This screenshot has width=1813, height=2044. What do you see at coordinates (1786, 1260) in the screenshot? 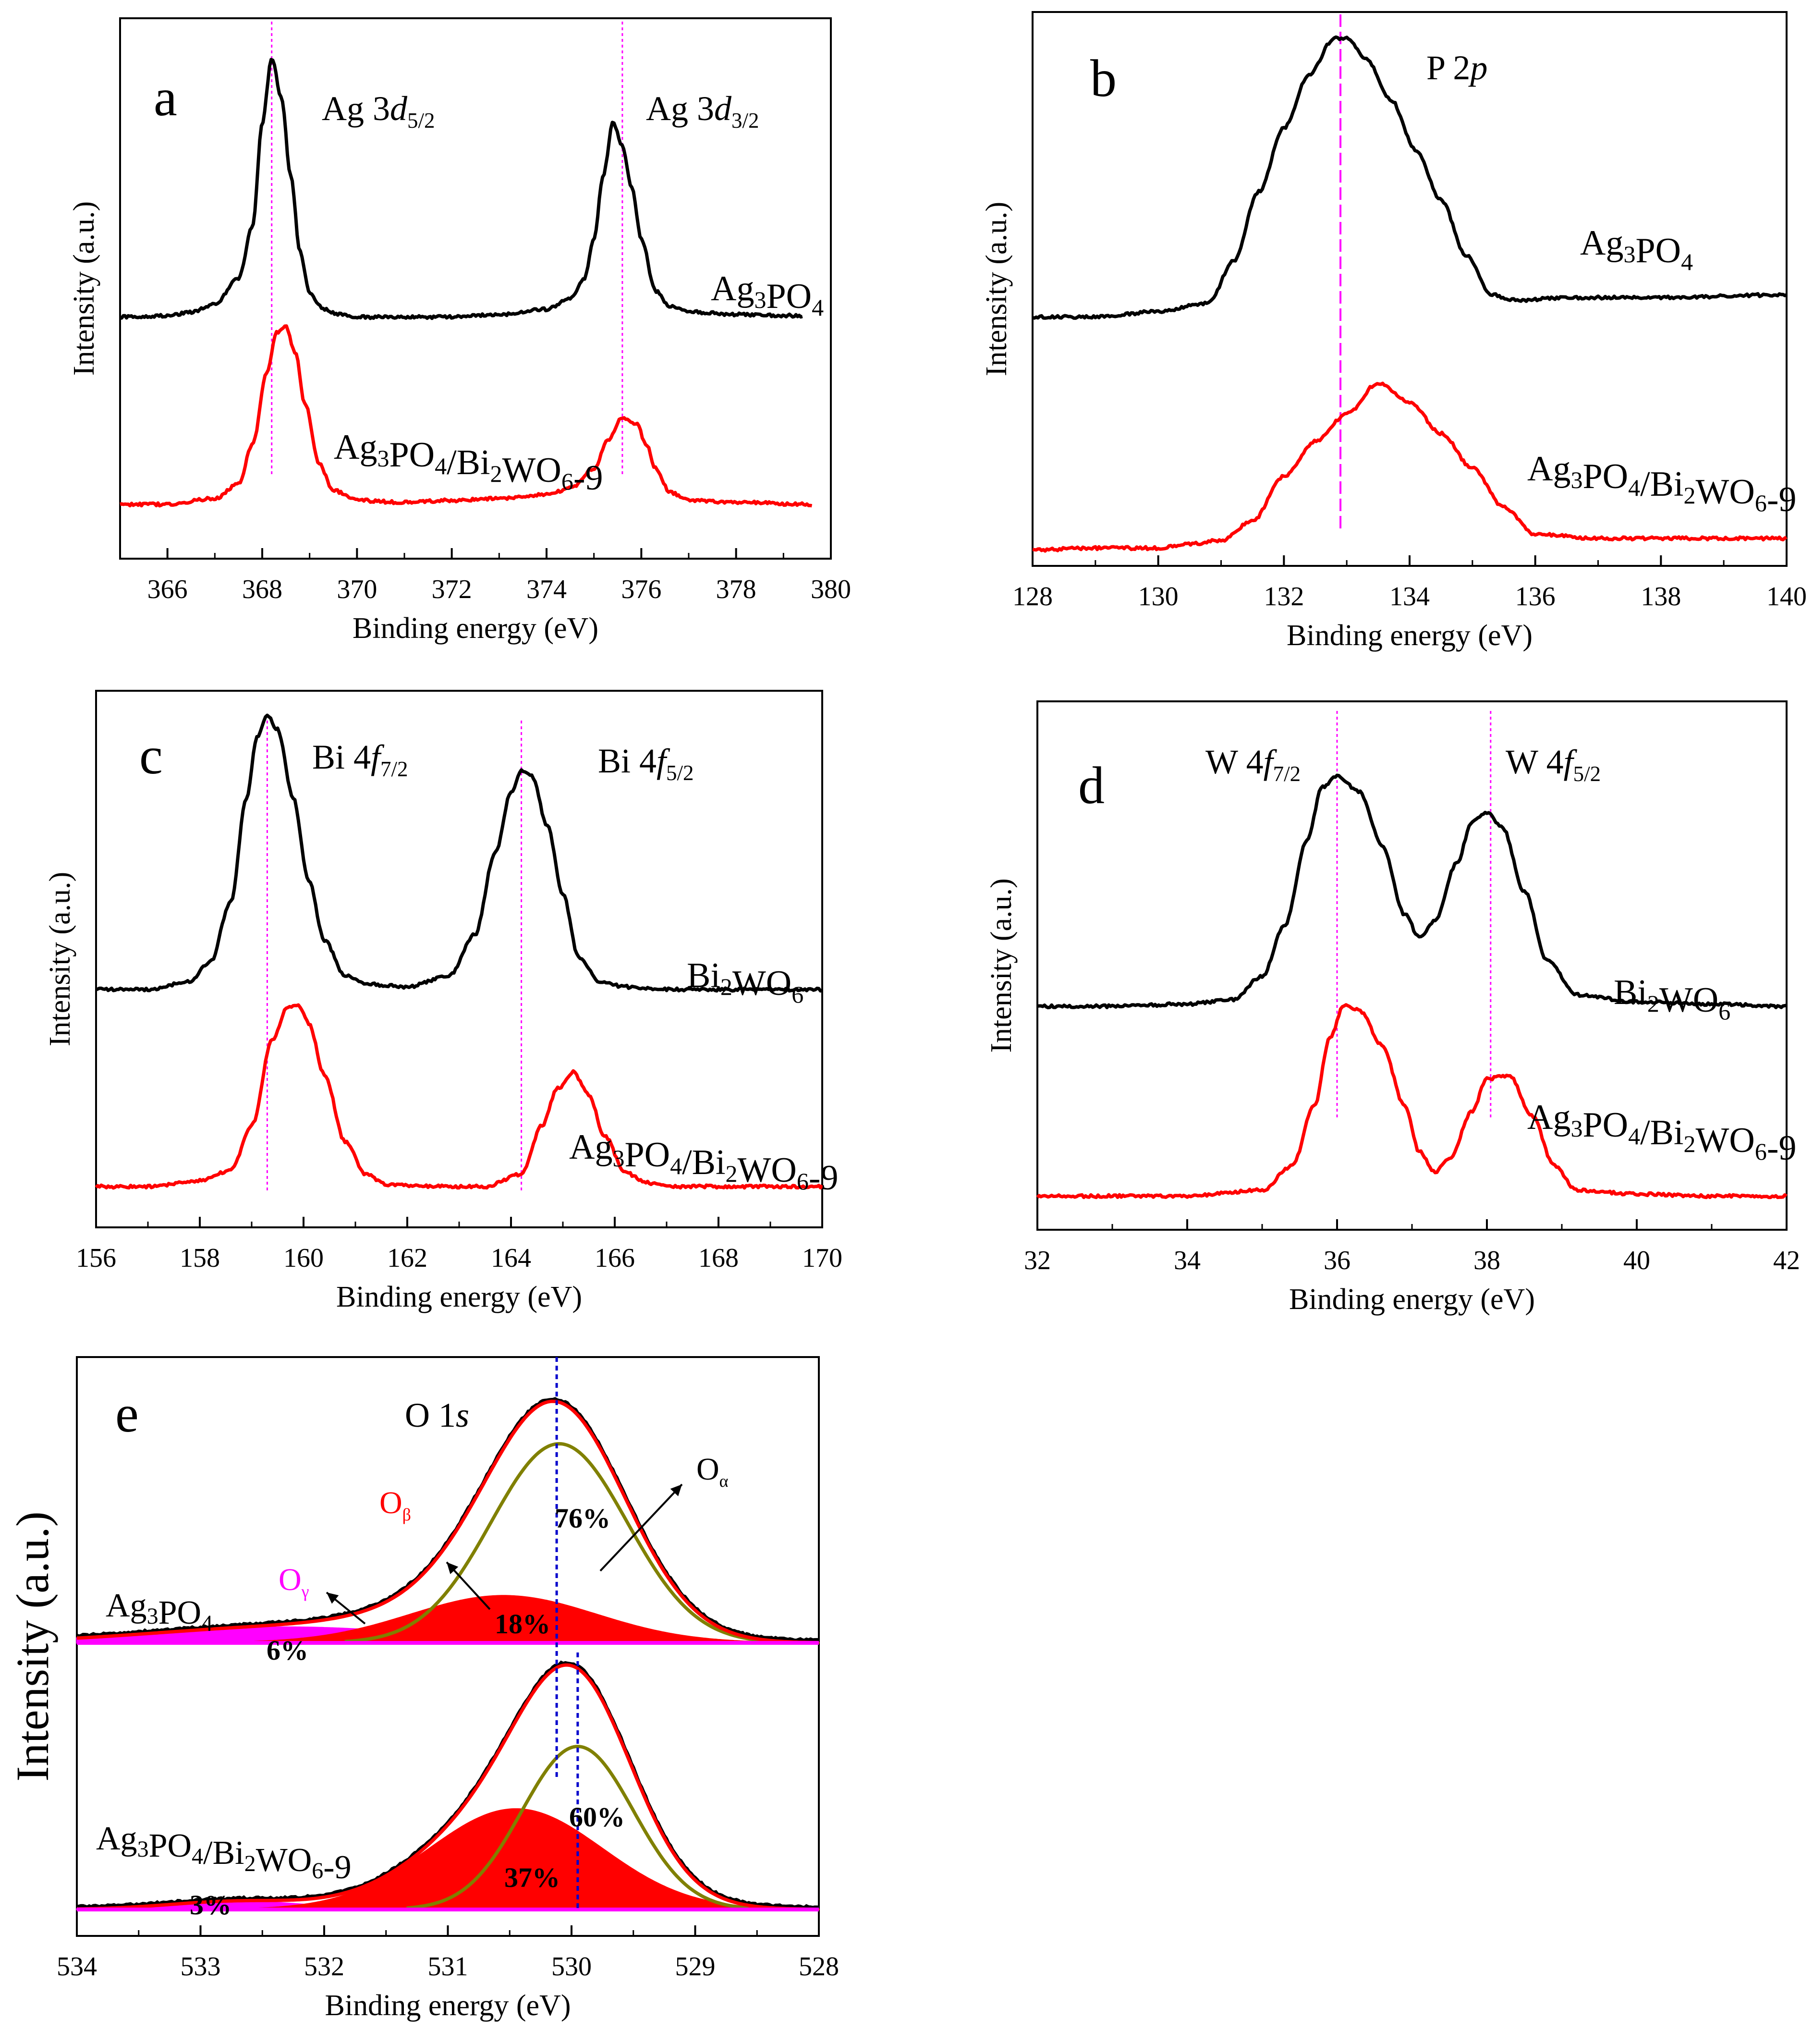
I see `x-tick-label-d: 42` at bounding box center [1786, 1260].